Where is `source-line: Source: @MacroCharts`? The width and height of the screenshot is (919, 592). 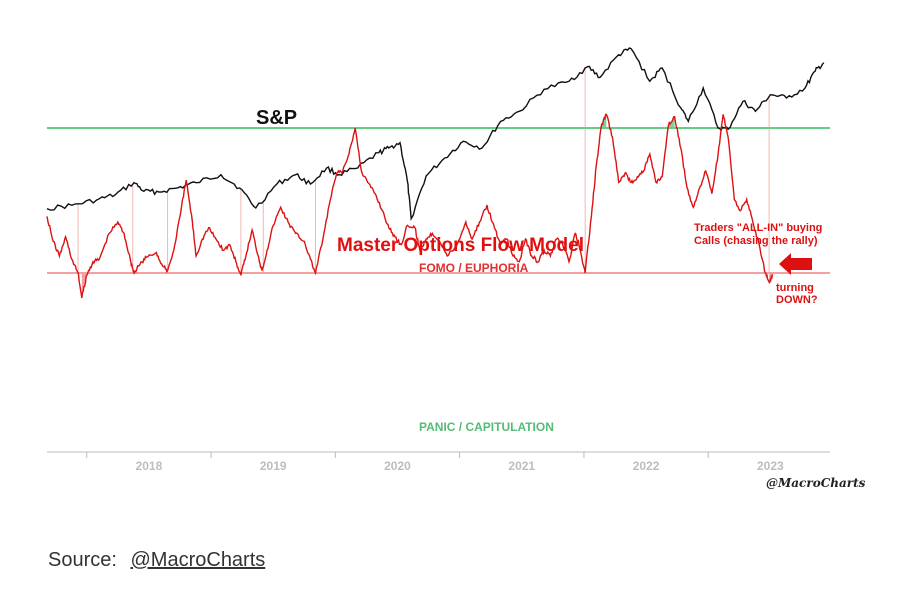 source-line: Source: @MacroCharts is located at coordinates (156, 560).